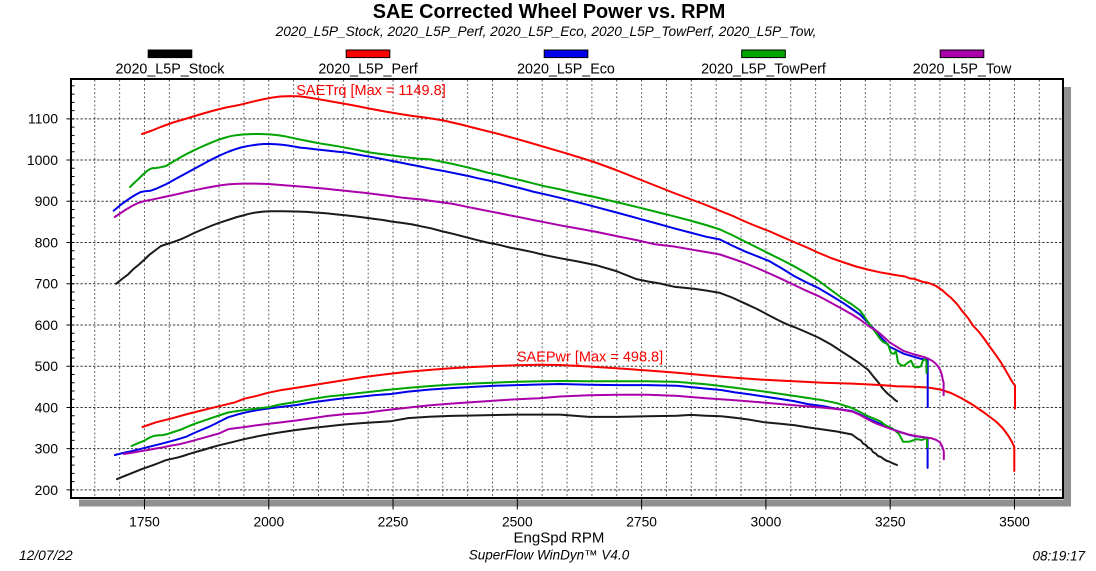 The height and width of the screenshot is (571, 1096). I want to click on svg-text: SAEPwr [Max = 498.8], so click(590, 358).